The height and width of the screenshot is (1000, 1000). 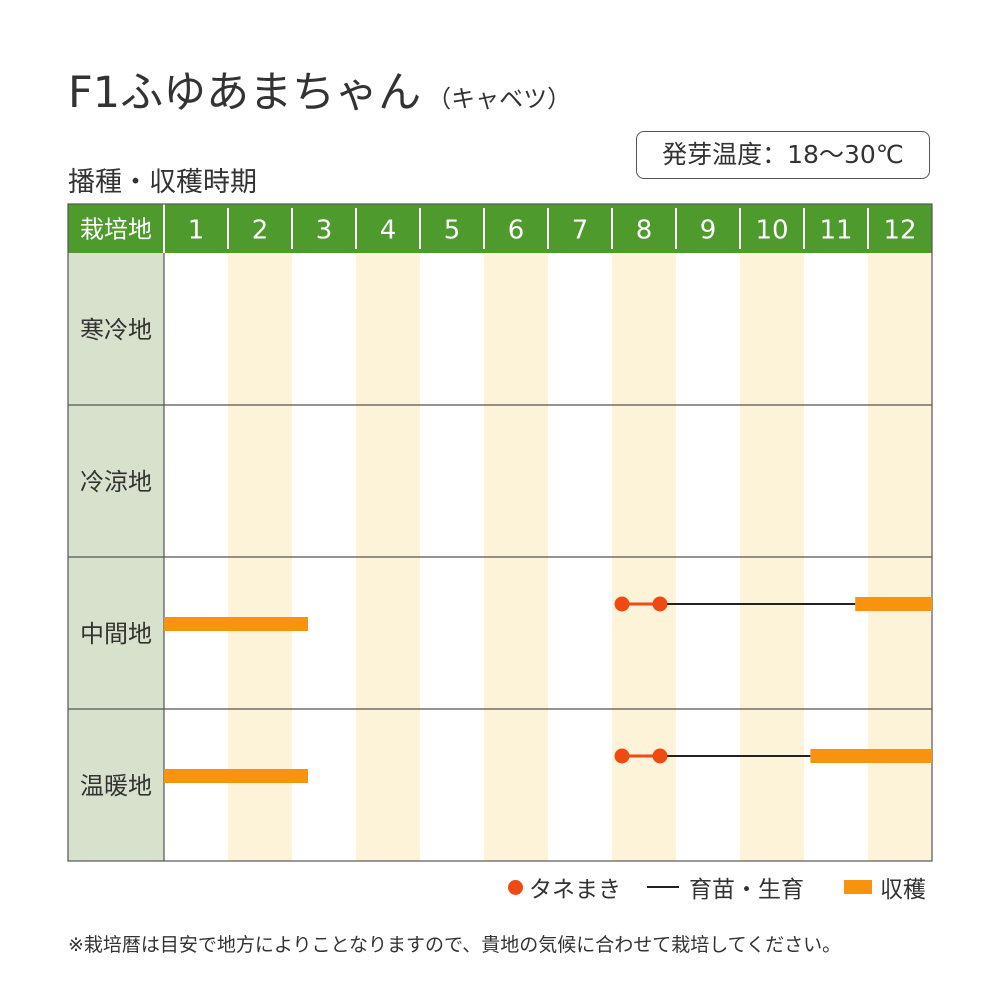 What do you see at coordinates (903, 890) in the screenshot?
I see `legend-harvest-label: 収穫` at bounding box center [903, 890].